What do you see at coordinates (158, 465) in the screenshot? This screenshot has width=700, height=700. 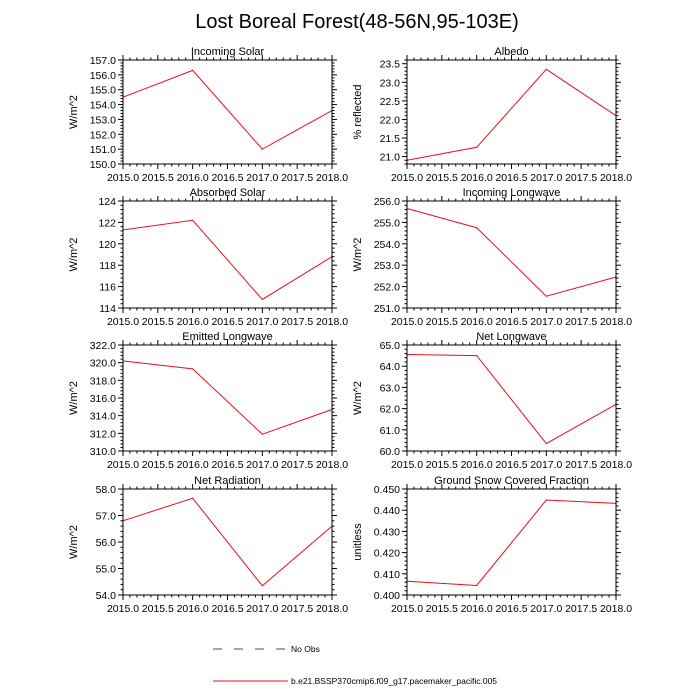 I see `chart-4-xtick-label: 2015.5` at bounding box center [158, 465].